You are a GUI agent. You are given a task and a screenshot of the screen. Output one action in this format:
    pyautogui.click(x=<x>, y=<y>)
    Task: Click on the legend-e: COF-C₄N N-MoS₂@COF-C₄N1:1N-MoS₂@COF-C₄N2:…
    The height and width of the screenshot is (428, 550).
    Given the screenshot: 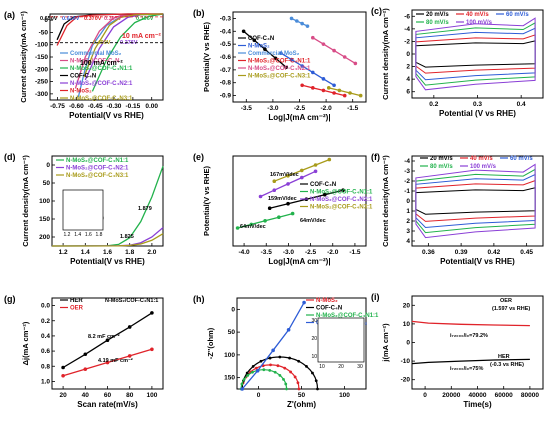 What is the action you would take?
    pyautogui.click(x=336, y=196)
    